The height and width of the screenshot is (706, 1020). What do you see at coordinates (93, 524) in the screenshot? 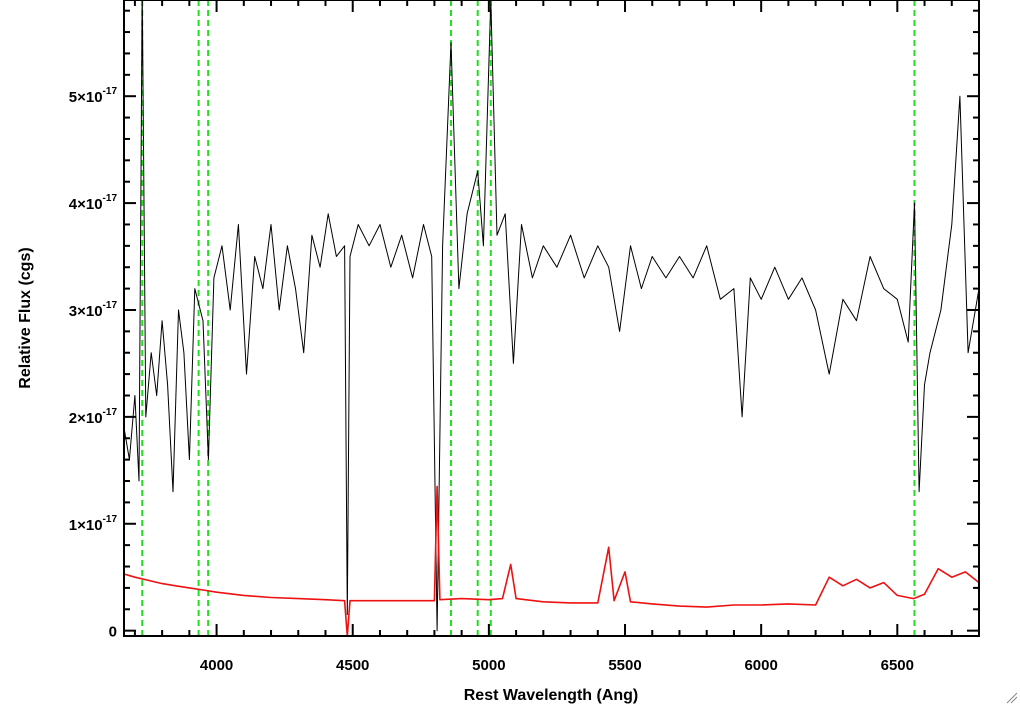
I see `y-tick-label: 1×10⁻¹⁷` at bounding box center [93, 524].